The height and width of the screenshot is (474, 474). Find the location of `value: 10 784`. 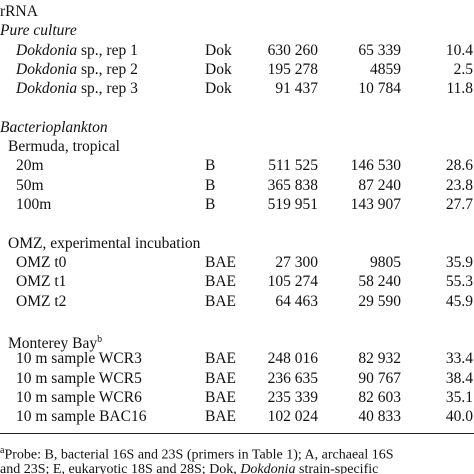

value: 10 784 is located at coordinates (379, 89).